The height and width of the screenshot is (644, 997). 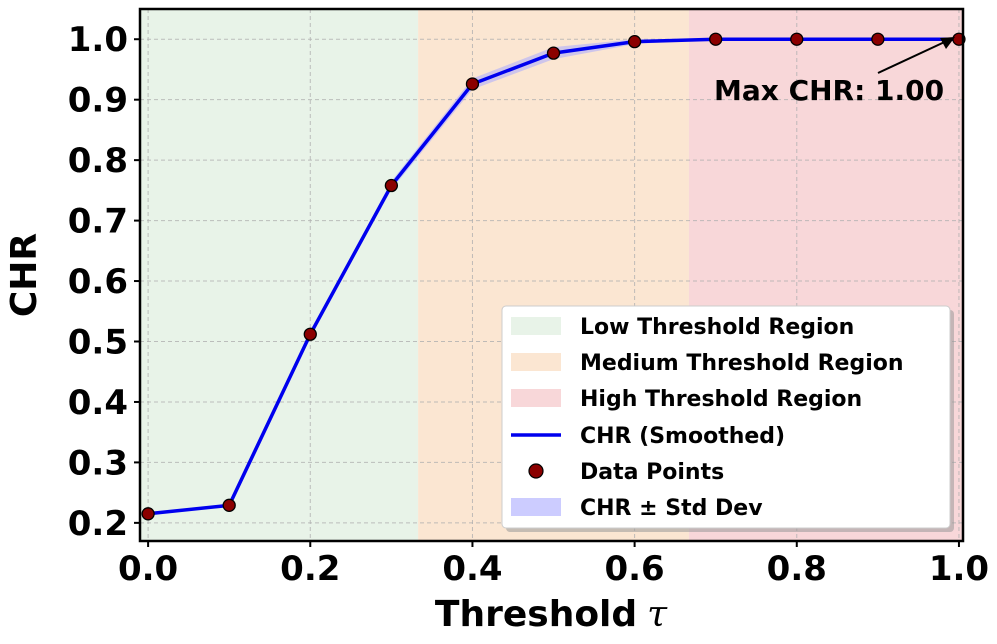 What do you see at coordinates (553, 565) in the screenshot?
I see `x-axis-ticks: 0.0 0.2 0.4 0.6 0.8 1.0` at bounding box center [553, 565].